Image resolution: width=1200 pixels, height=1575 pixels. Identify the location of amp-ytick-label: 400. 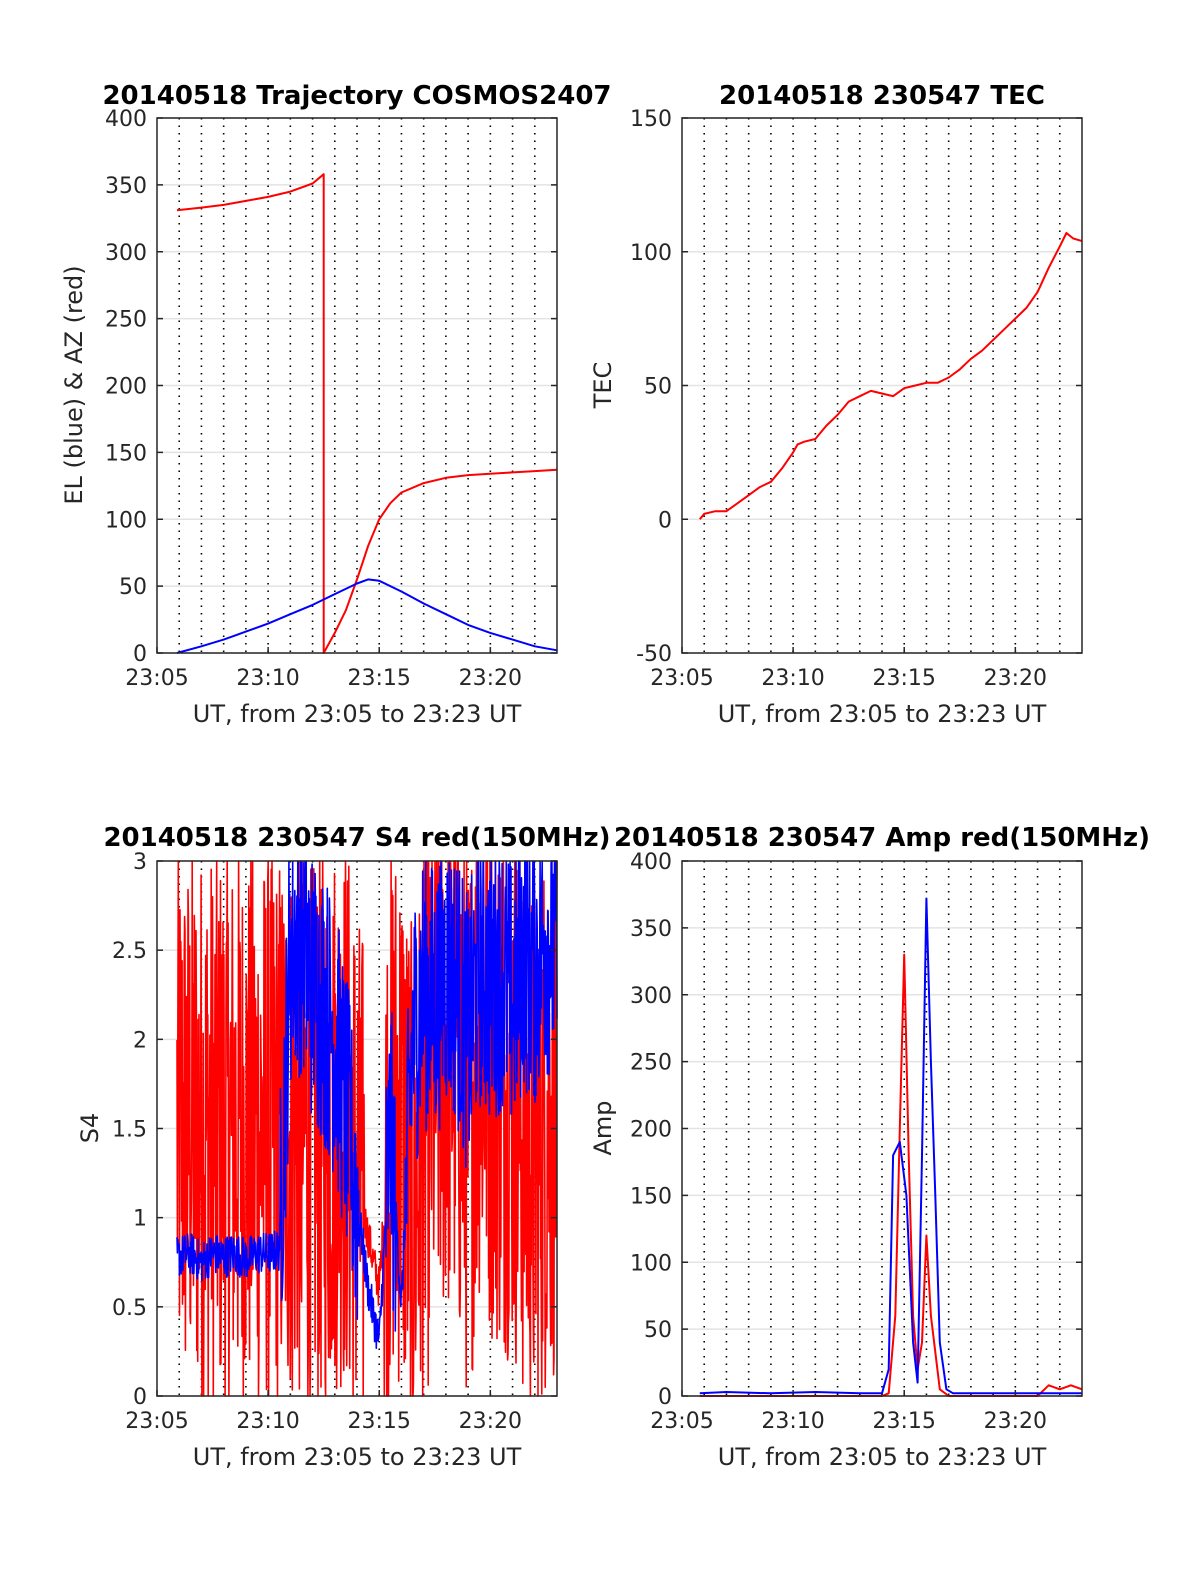
(651, 862).